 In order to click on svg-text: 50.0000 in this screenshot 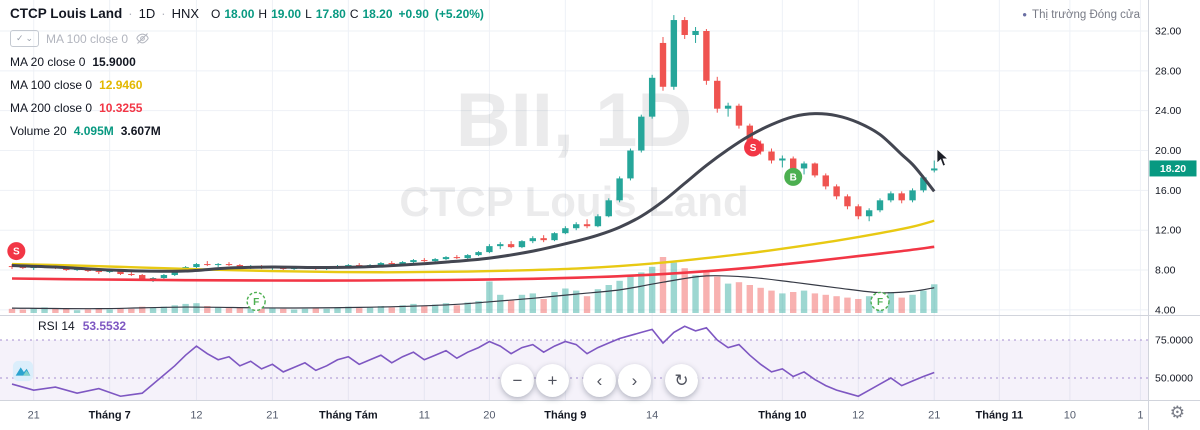, I will do `click(1174, 379)`.